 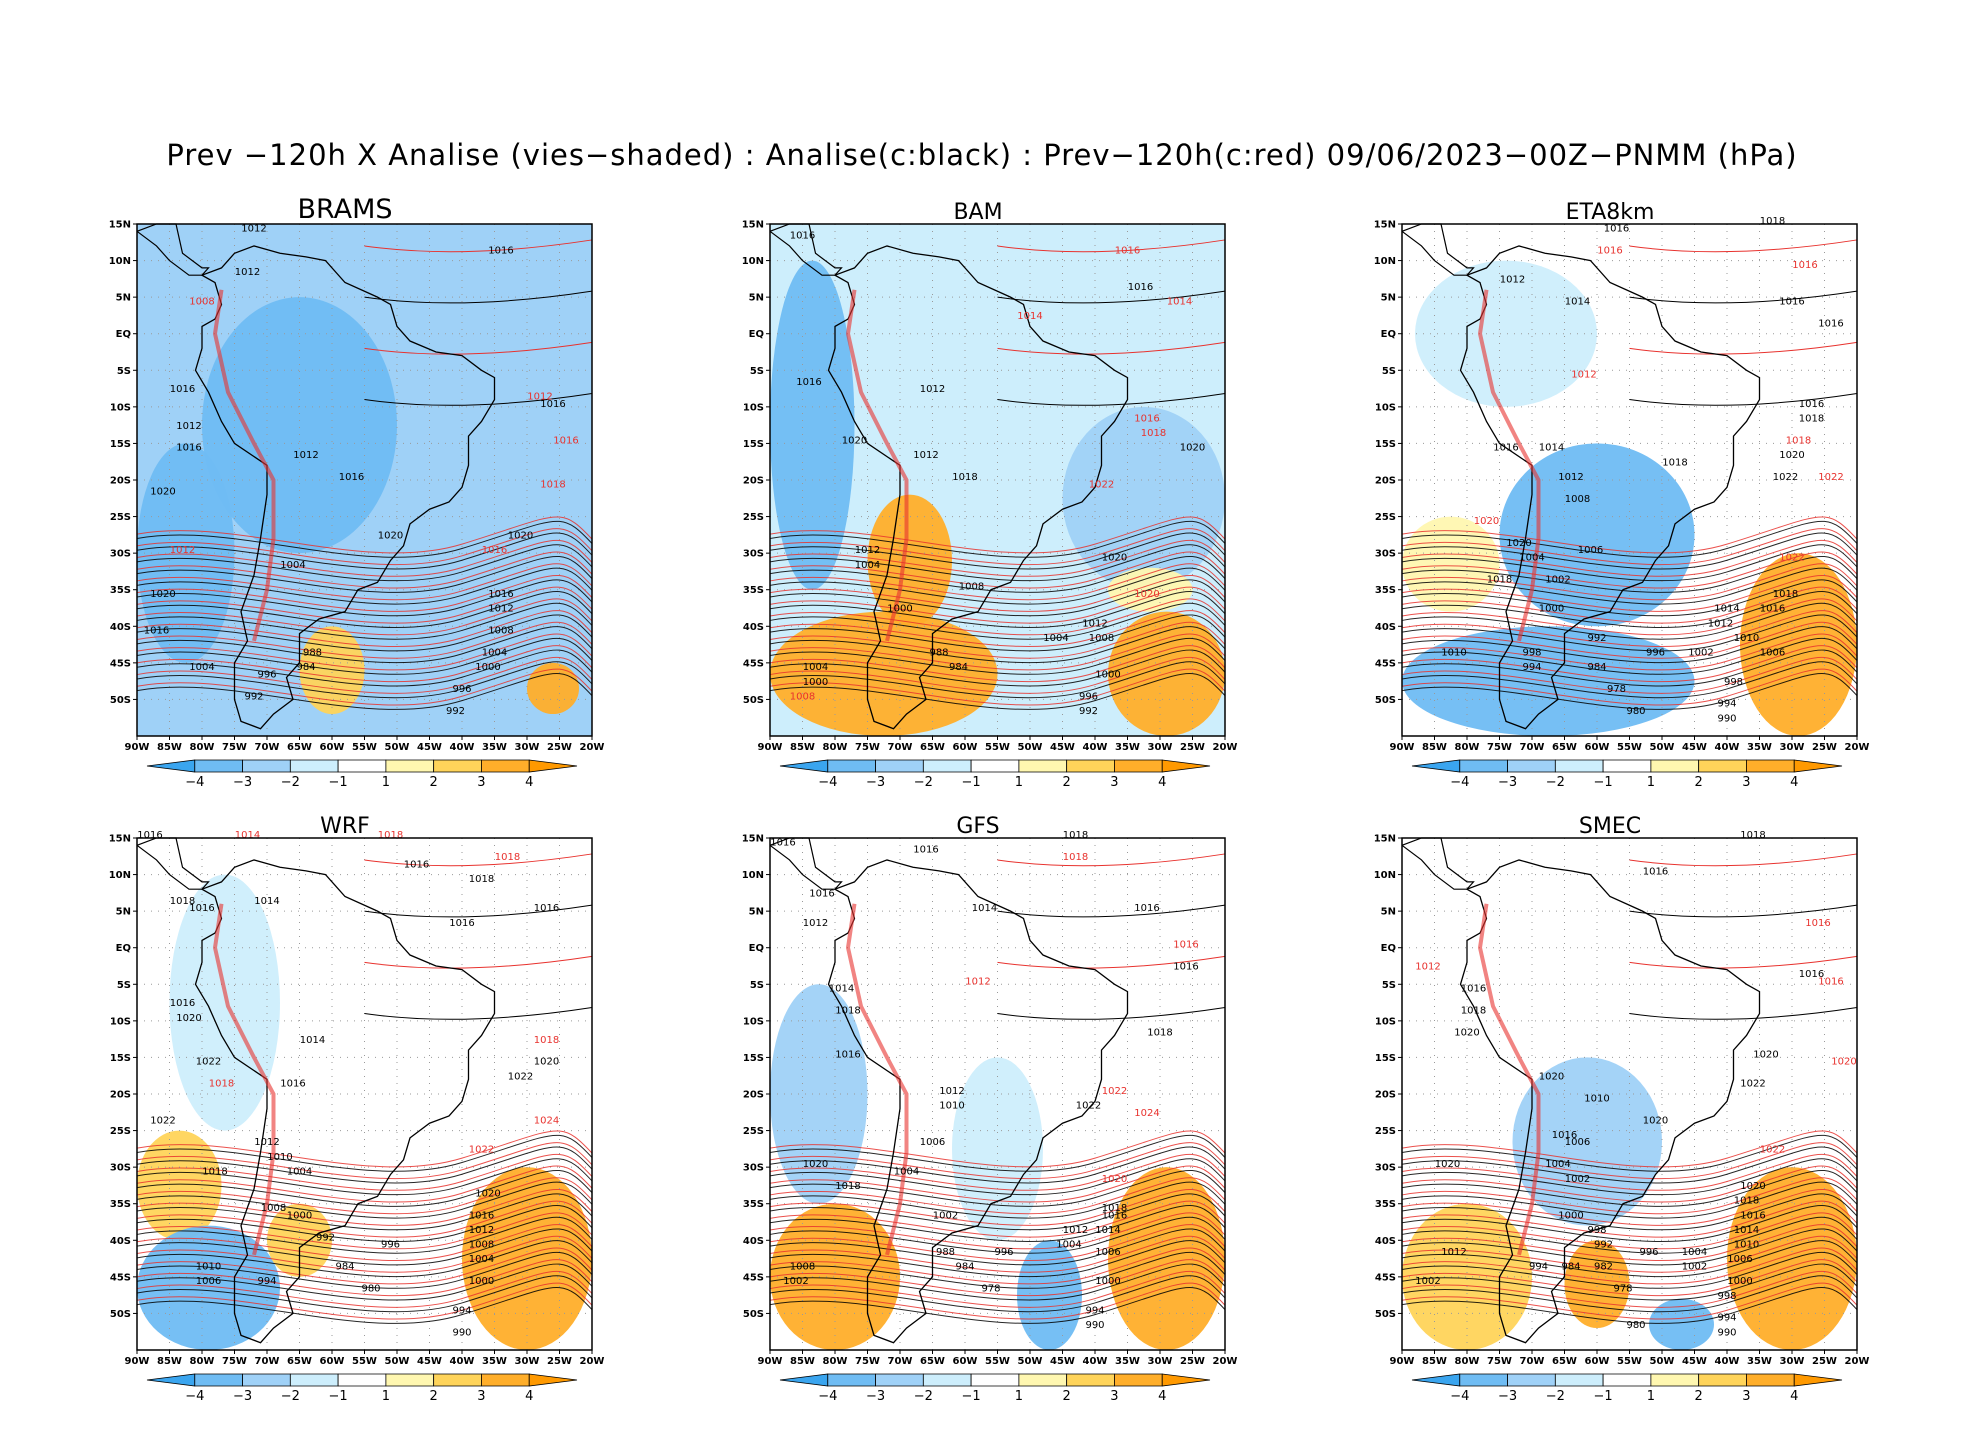 What do you see at coordinates (990, 1288) in the screenshot?
I see `contour-label: 978` at bounding box center [990, 1288].